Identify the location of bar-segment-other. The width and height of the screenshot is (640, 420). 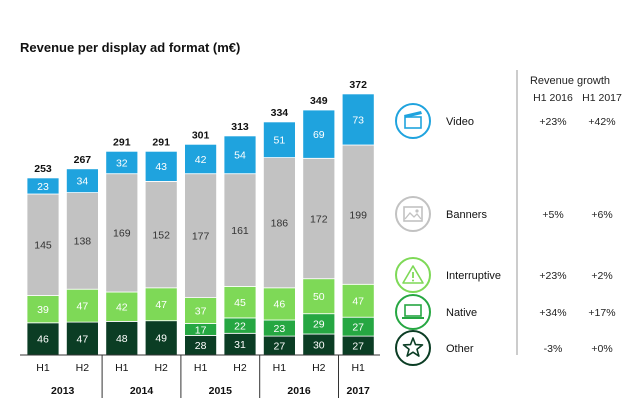
(43, 339).